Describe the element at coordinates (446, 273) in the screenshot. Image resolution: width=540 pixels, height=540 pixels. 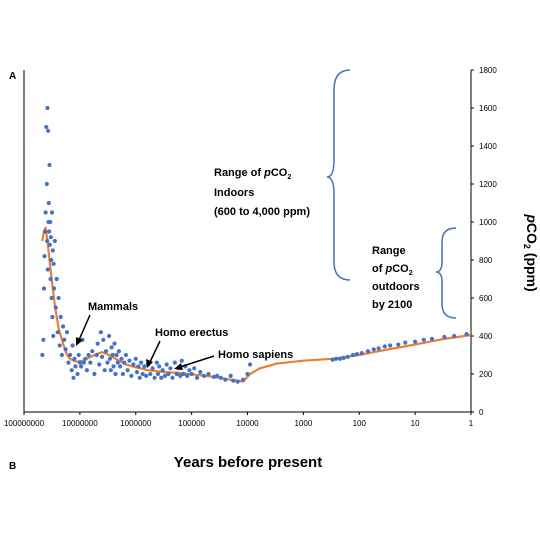
I see `bracket-outdoors` at that location.